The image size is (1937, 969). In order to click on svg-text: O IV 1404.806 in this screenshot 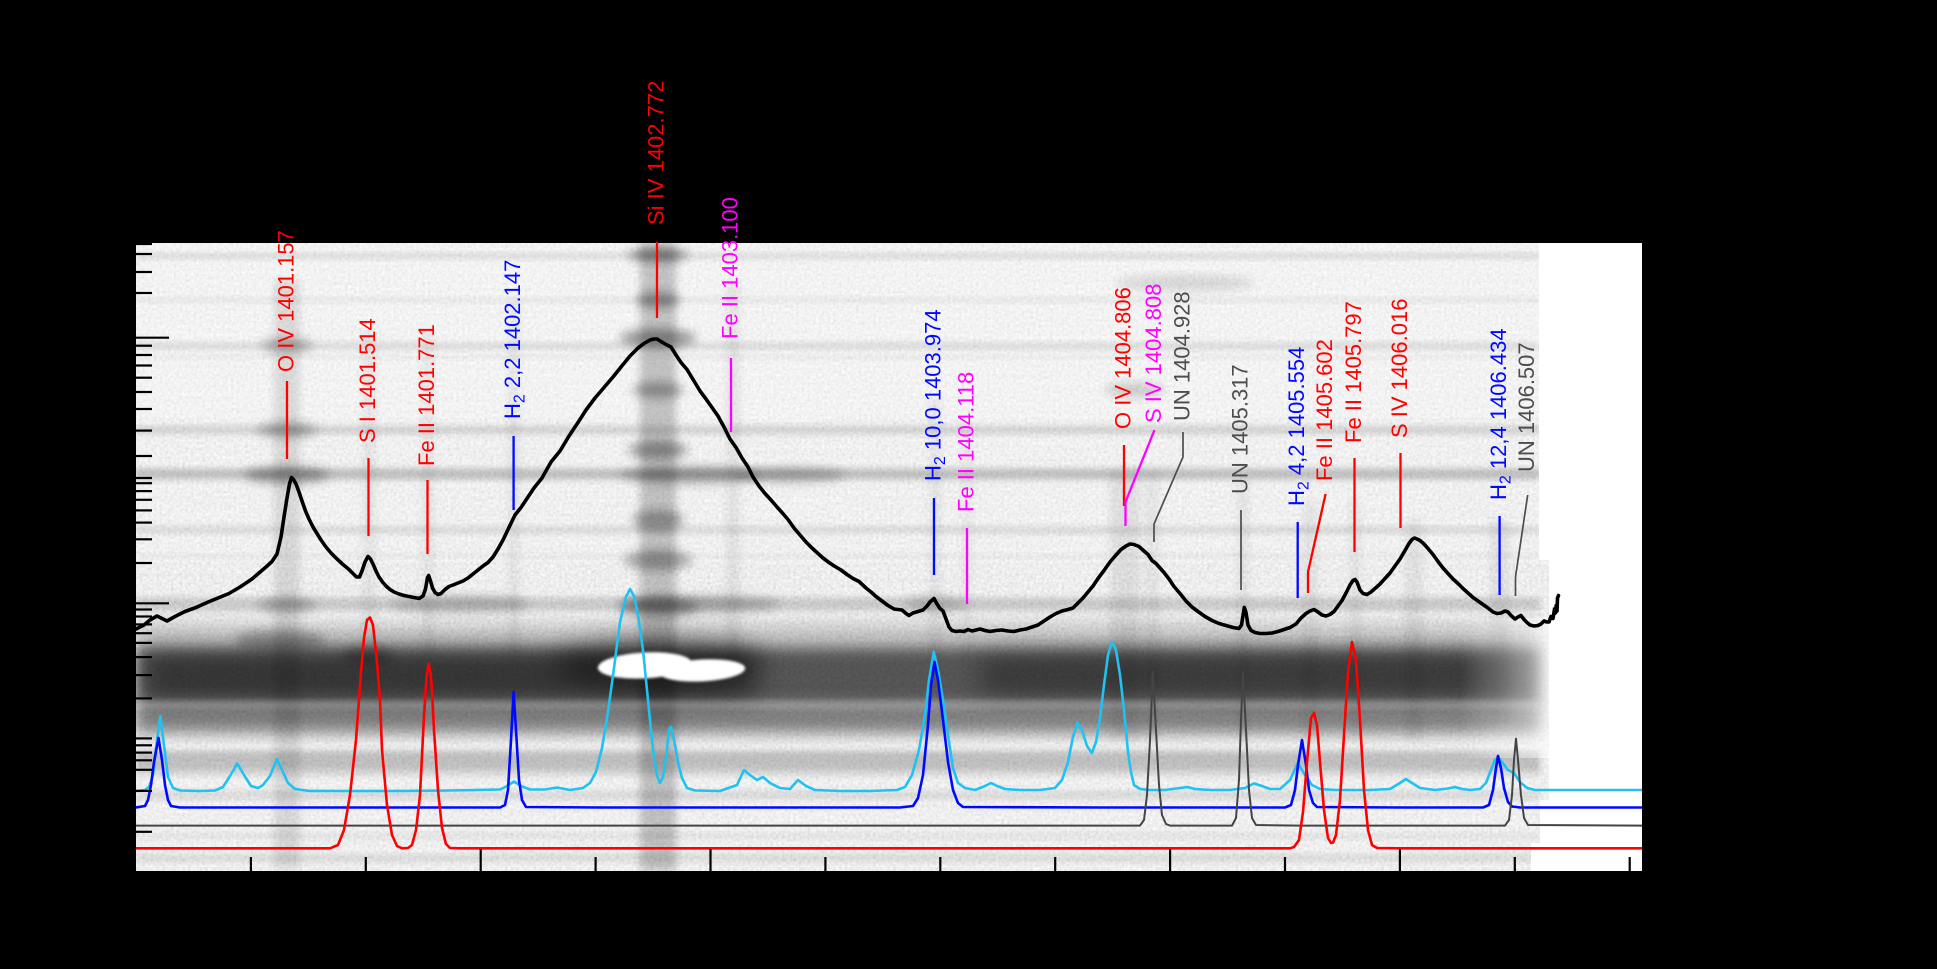, I will do `click(1123, 358)`.